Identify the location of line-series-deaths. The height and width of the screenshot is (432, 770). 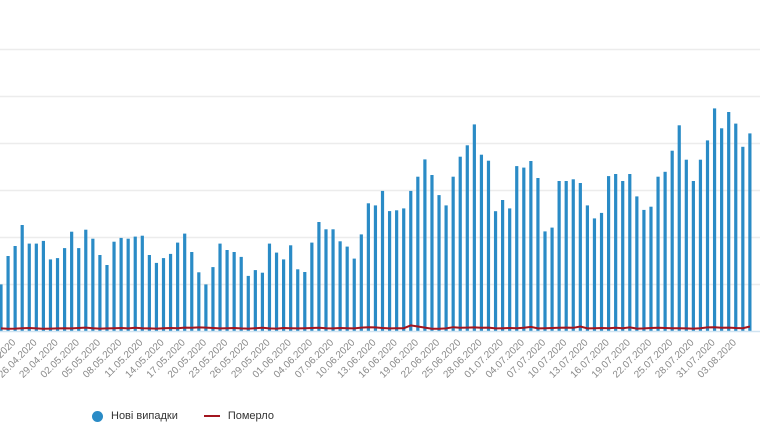
(375, 327).